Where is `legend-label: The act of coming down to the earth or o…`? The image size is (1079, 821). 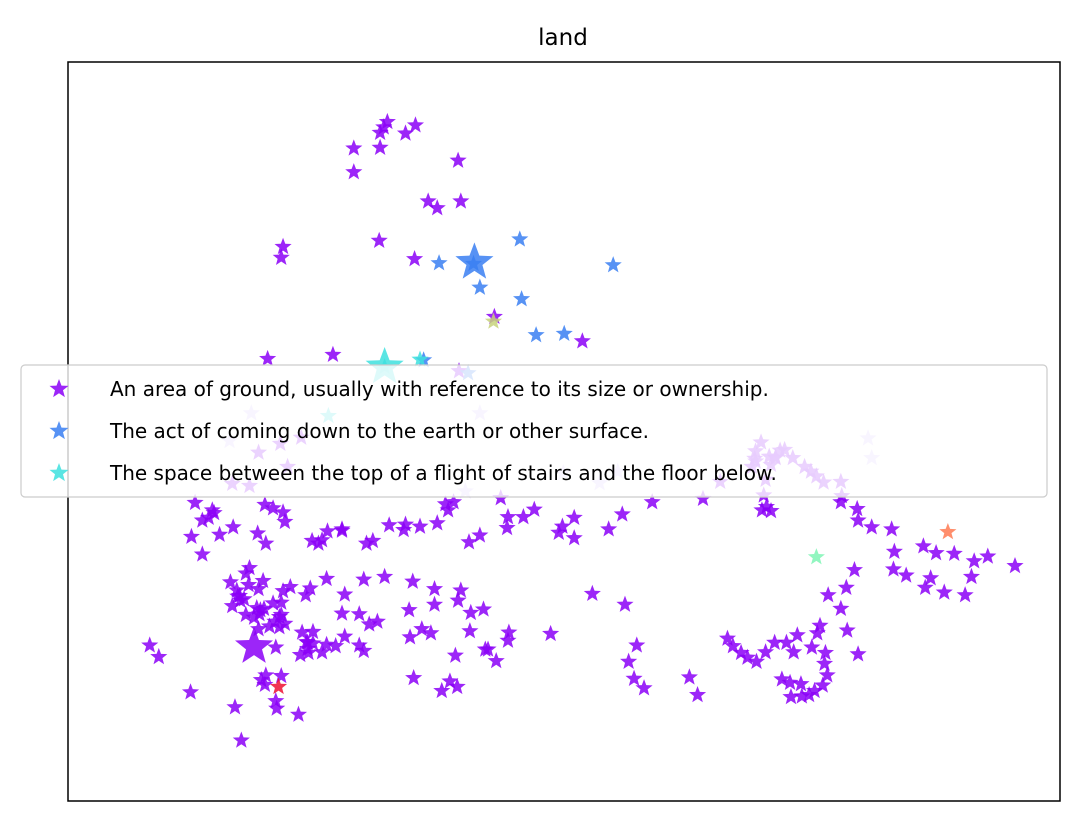
legend-label: The act of coming down to the earth or o… is located at coordinates (379, 431).